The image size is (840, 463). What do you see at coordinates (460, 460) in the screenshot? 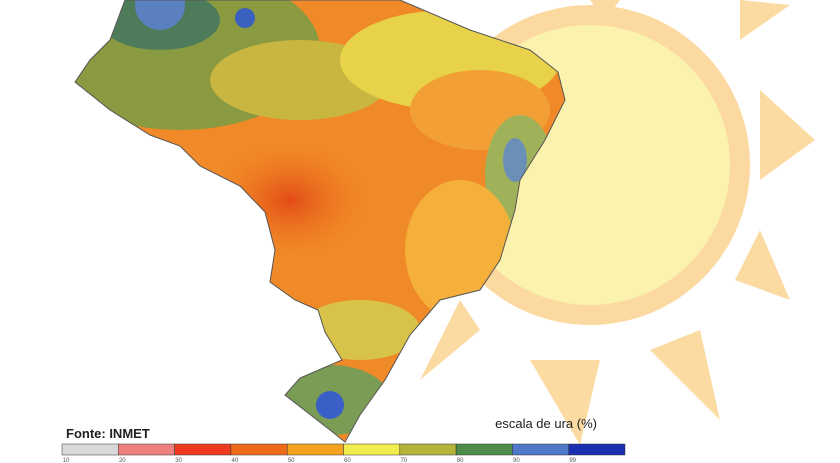
I see `legend-tick: 80` at bounding box center [460, 460].